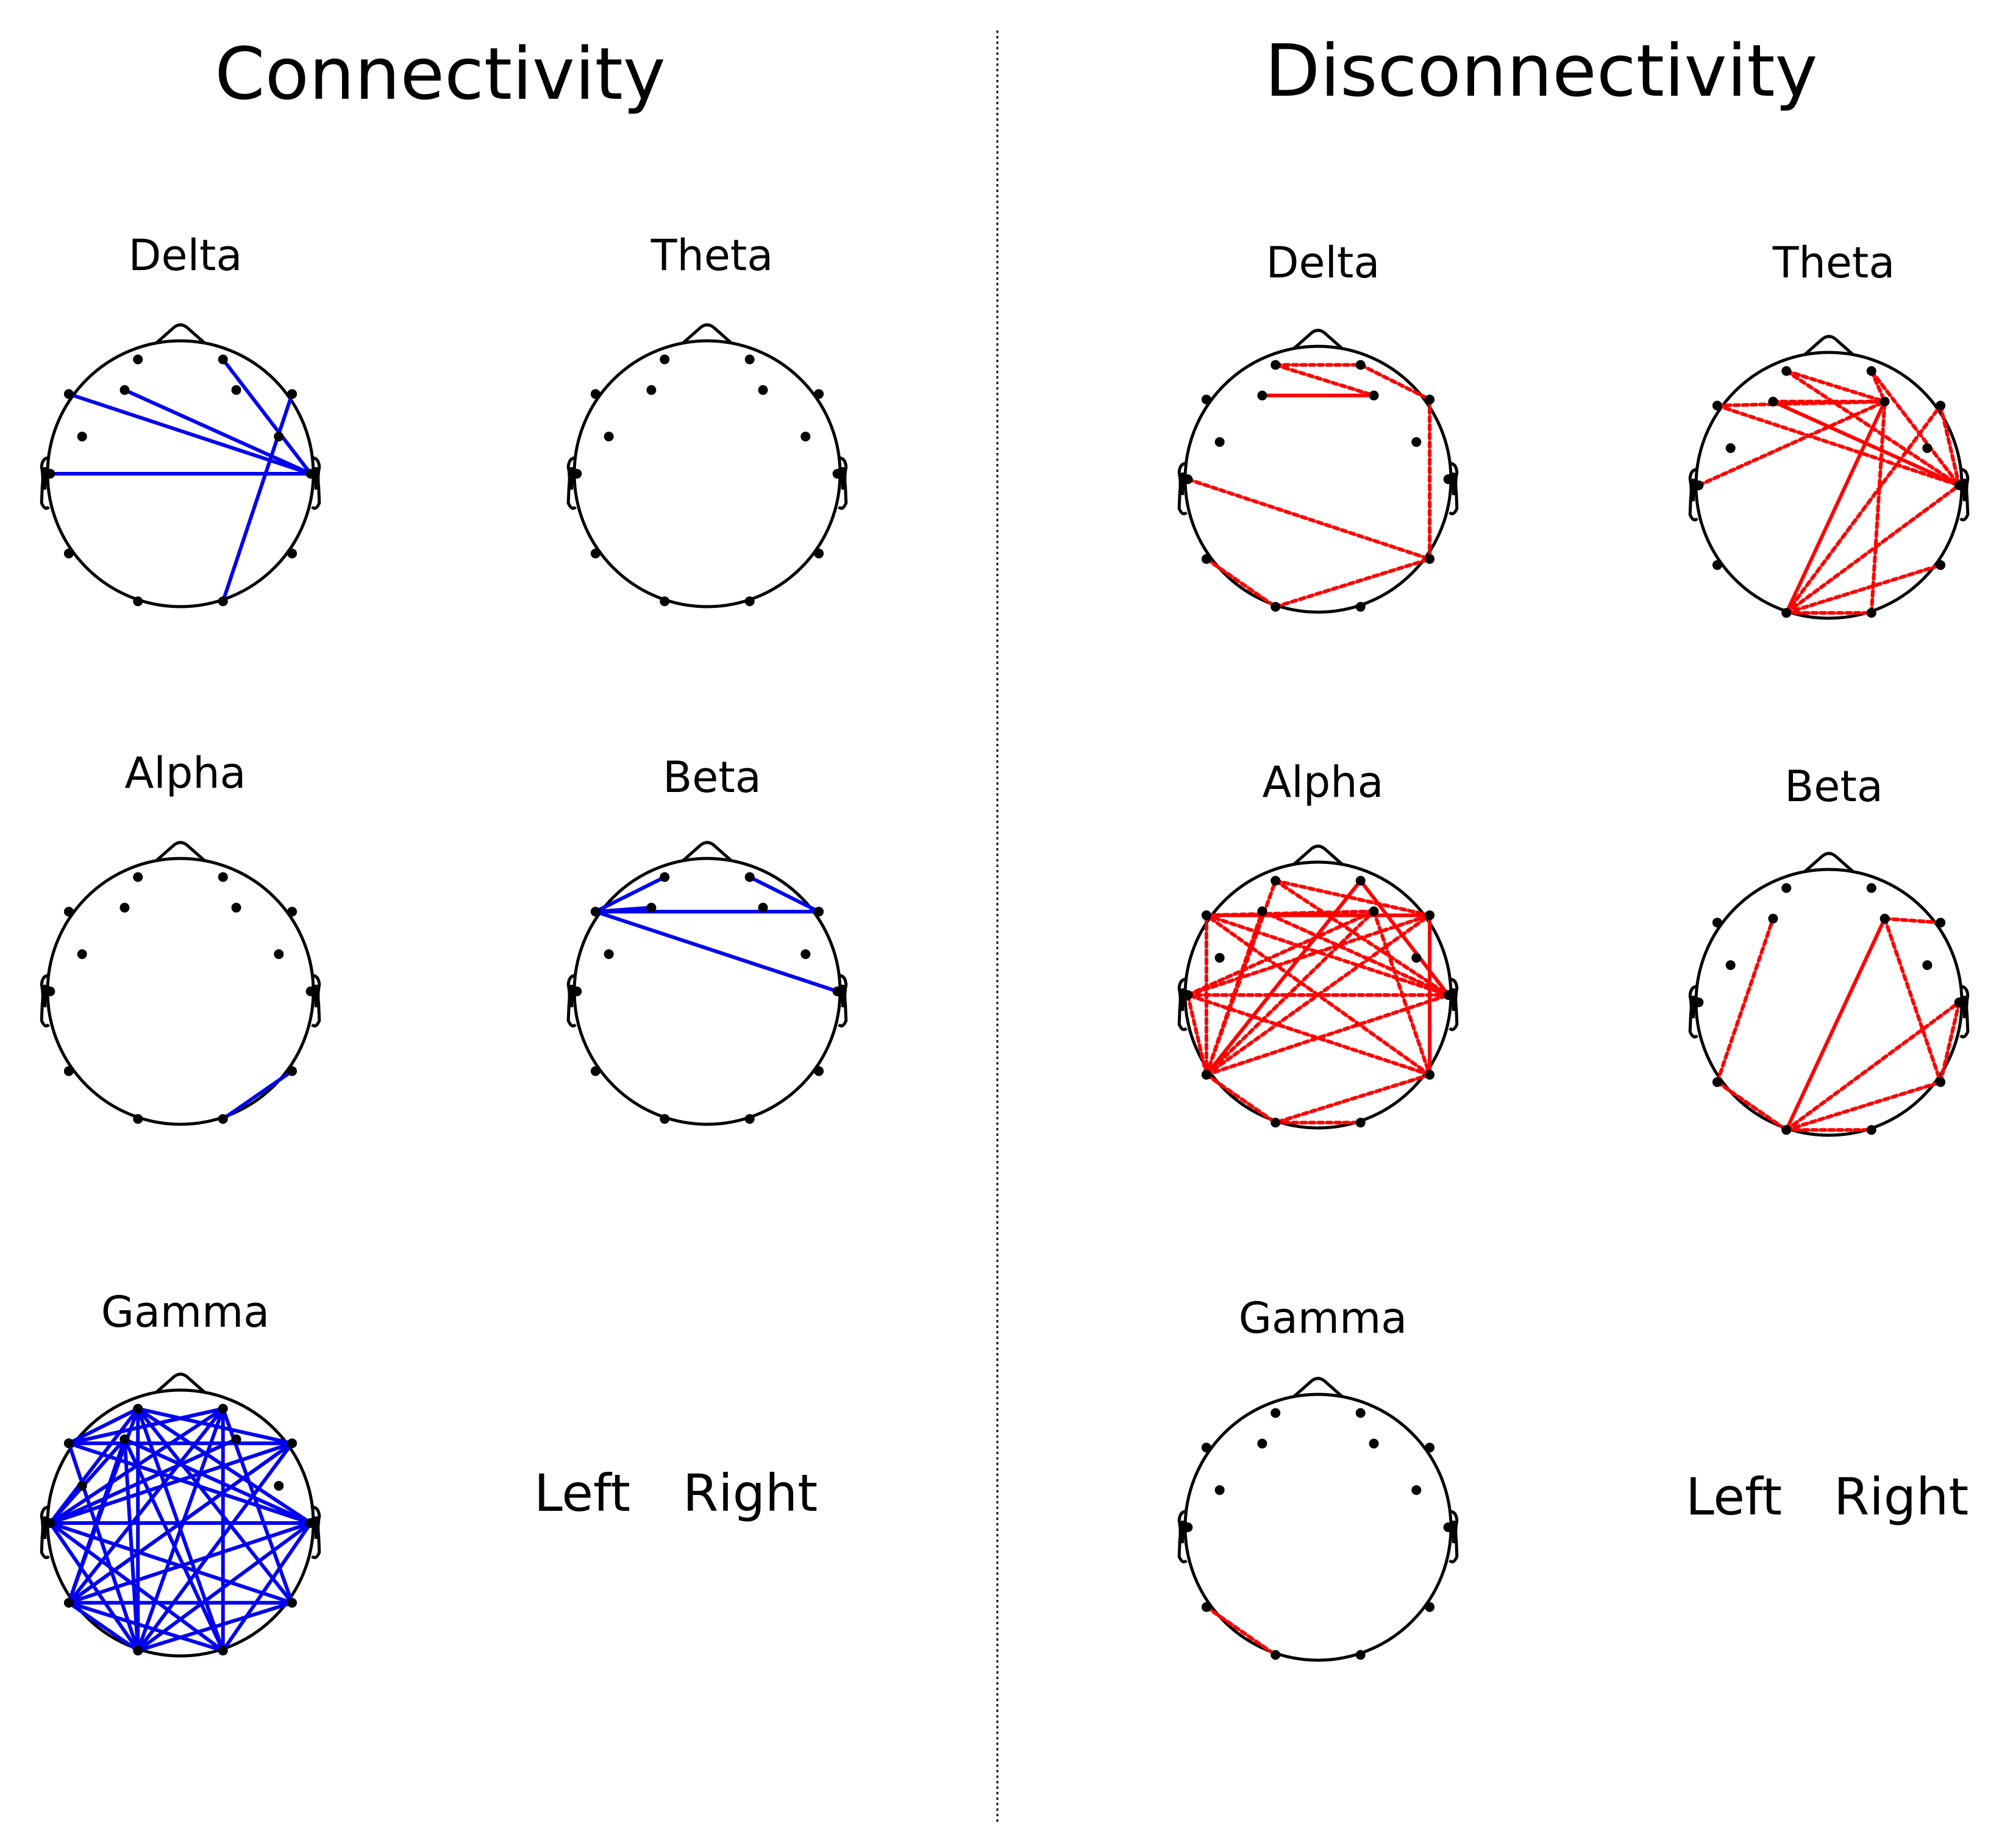  I want to click on edge-F3-O1, so click(132, 1545).